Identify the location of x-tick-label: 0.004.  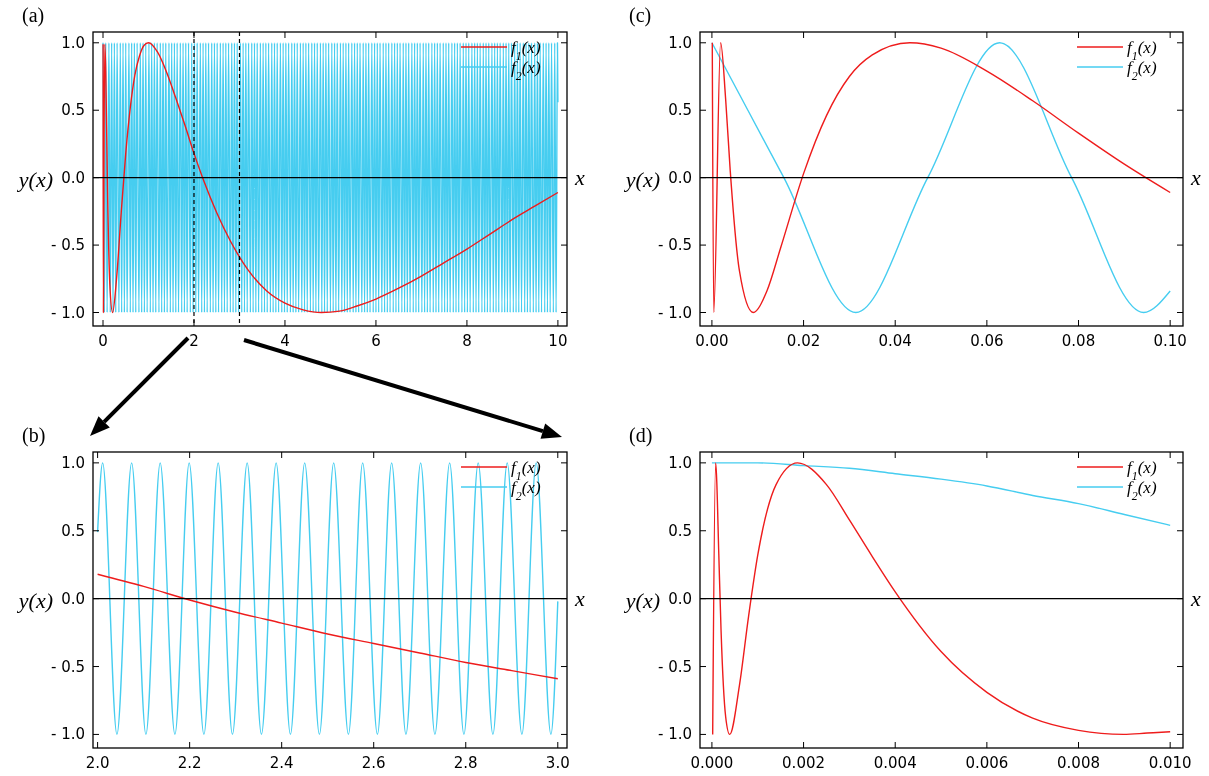
(895, 763).